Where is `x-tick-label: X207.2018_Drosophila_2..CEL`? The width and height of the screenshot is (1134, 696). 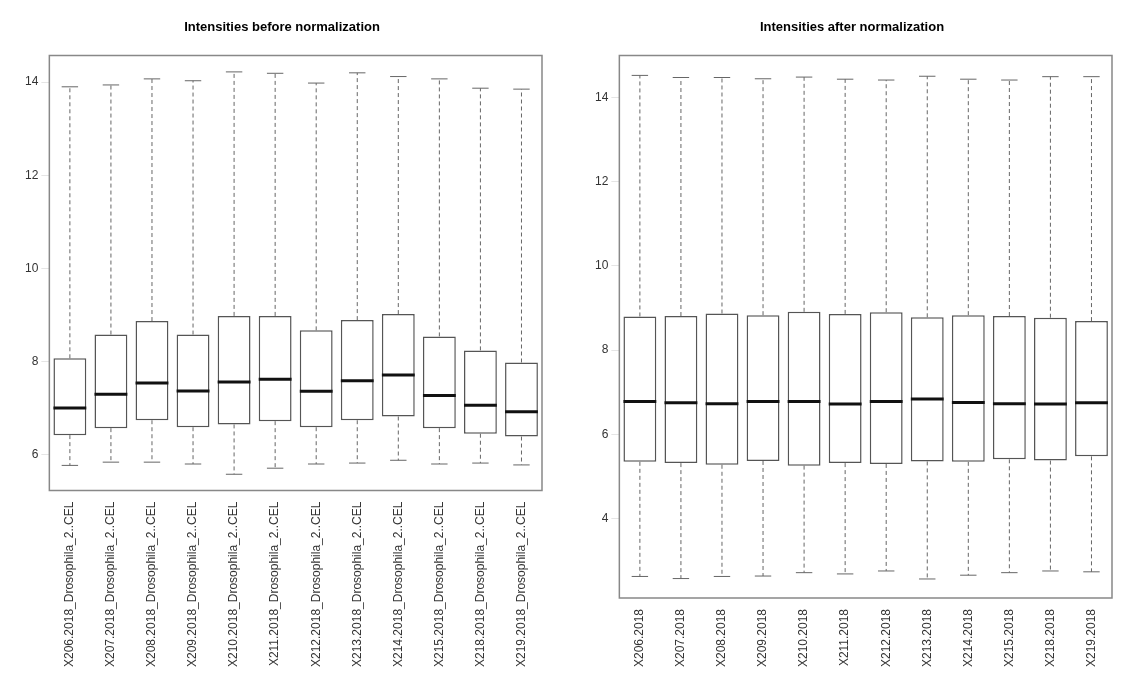 x-tick-label: X207.2018_Drosophila_2..CEL is located at coordinates (110, 584).